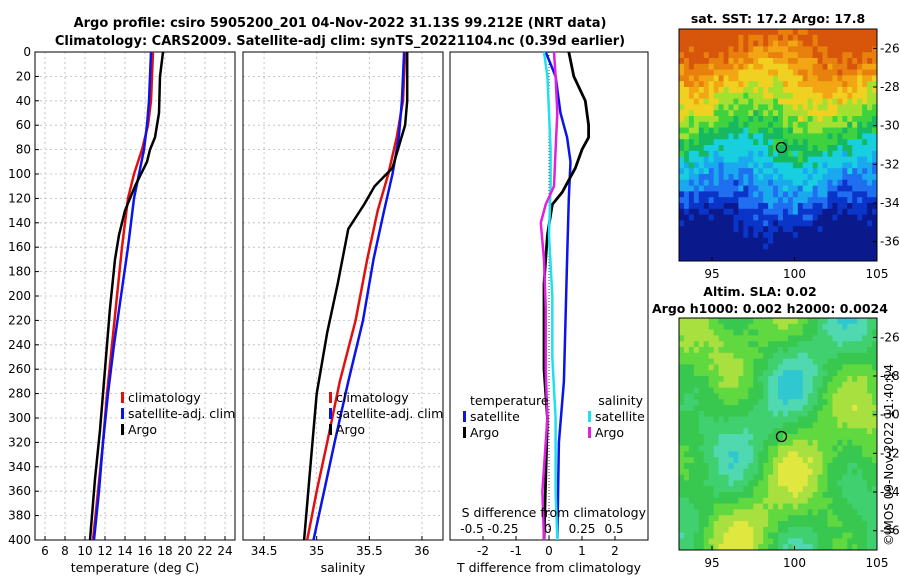  Describe the element at coordinates (620, 400) in the screenshot. I see `legend-heading-salinity: salinity` at that location.